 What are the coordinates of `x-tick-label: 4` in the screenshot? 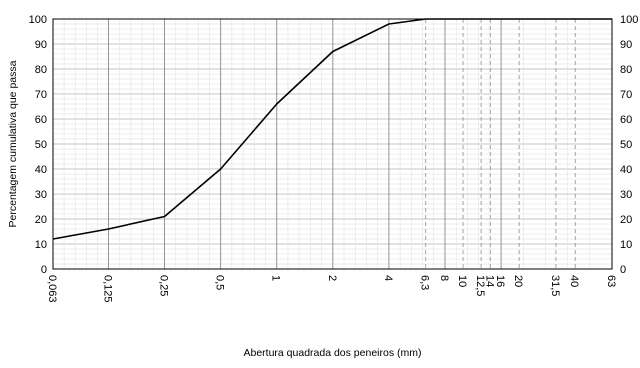 It's located at (388, 278).